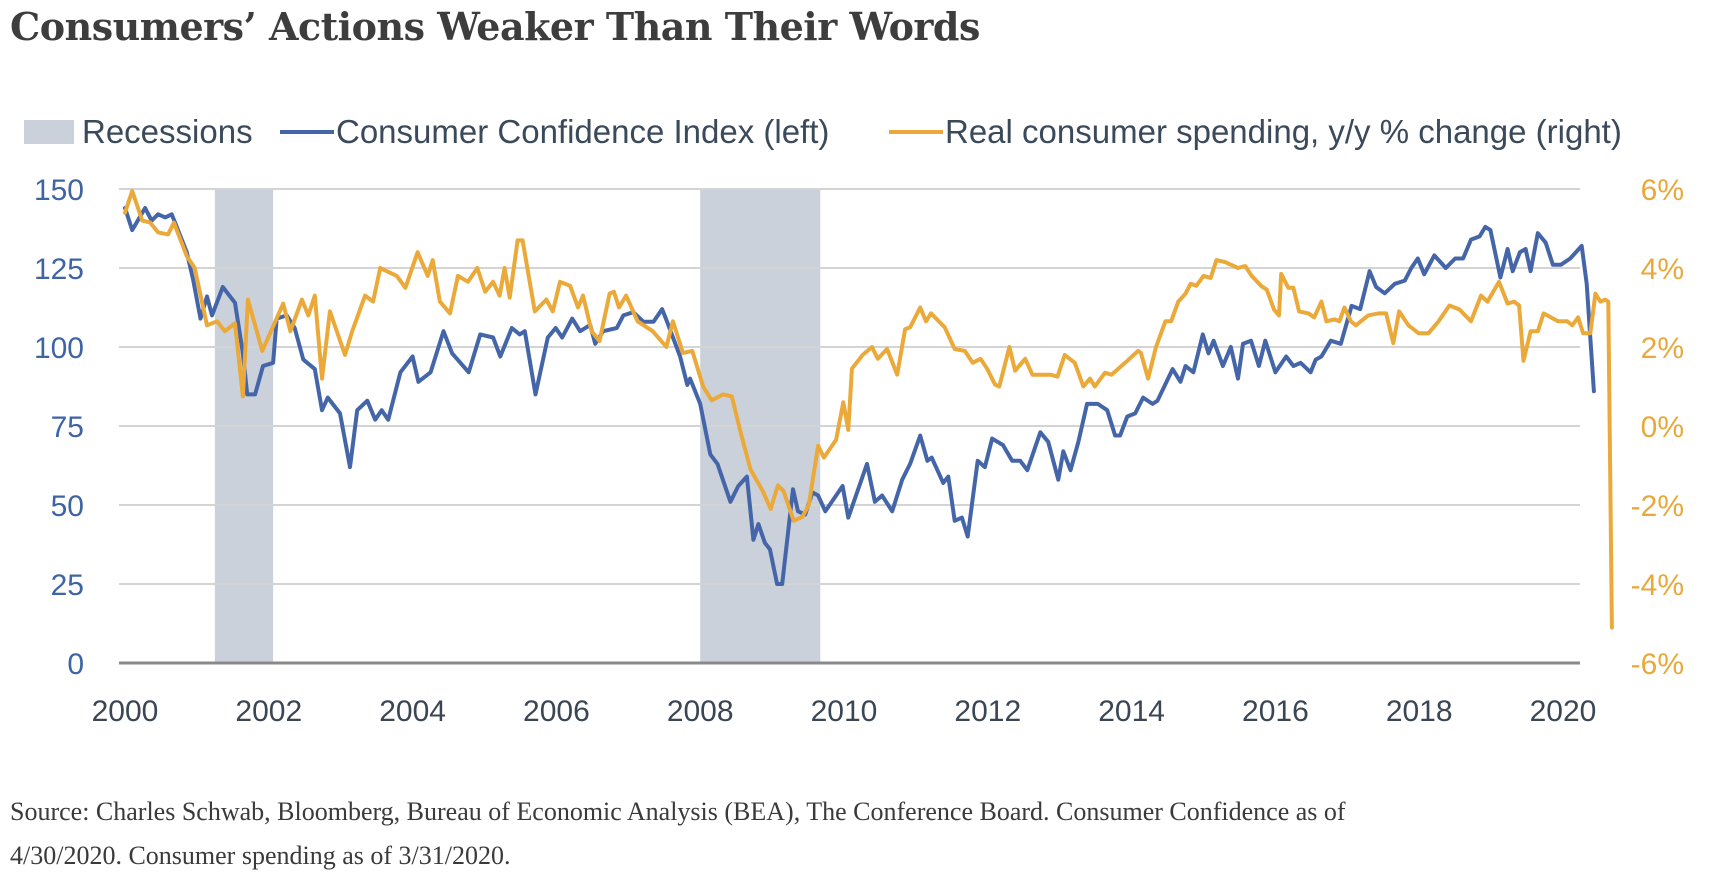  What do you see at coordinates (59, 190) in the screenshot?
I see `y-left-tick-label: 150` at bounding box center [59, 190].